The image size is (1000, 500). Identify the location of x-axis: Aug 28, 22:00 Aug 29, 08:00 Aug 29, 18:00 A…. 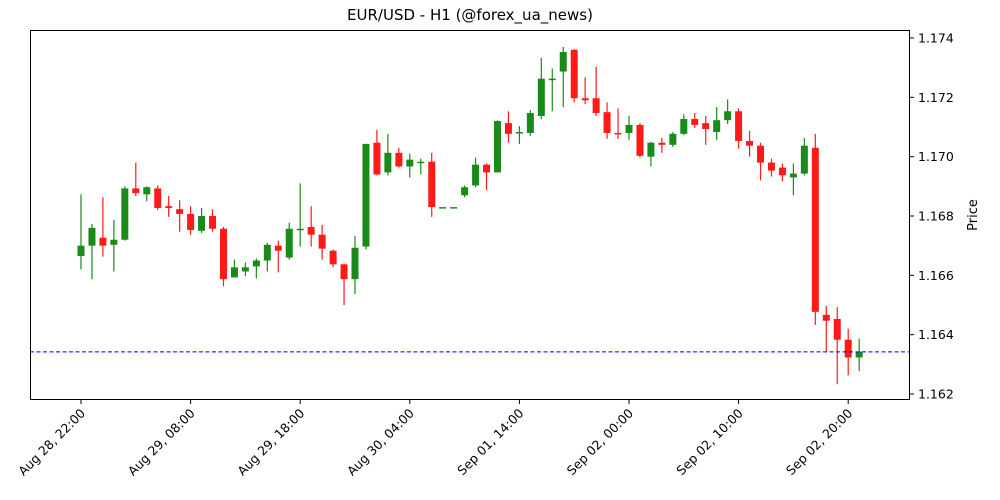
(435, 439).